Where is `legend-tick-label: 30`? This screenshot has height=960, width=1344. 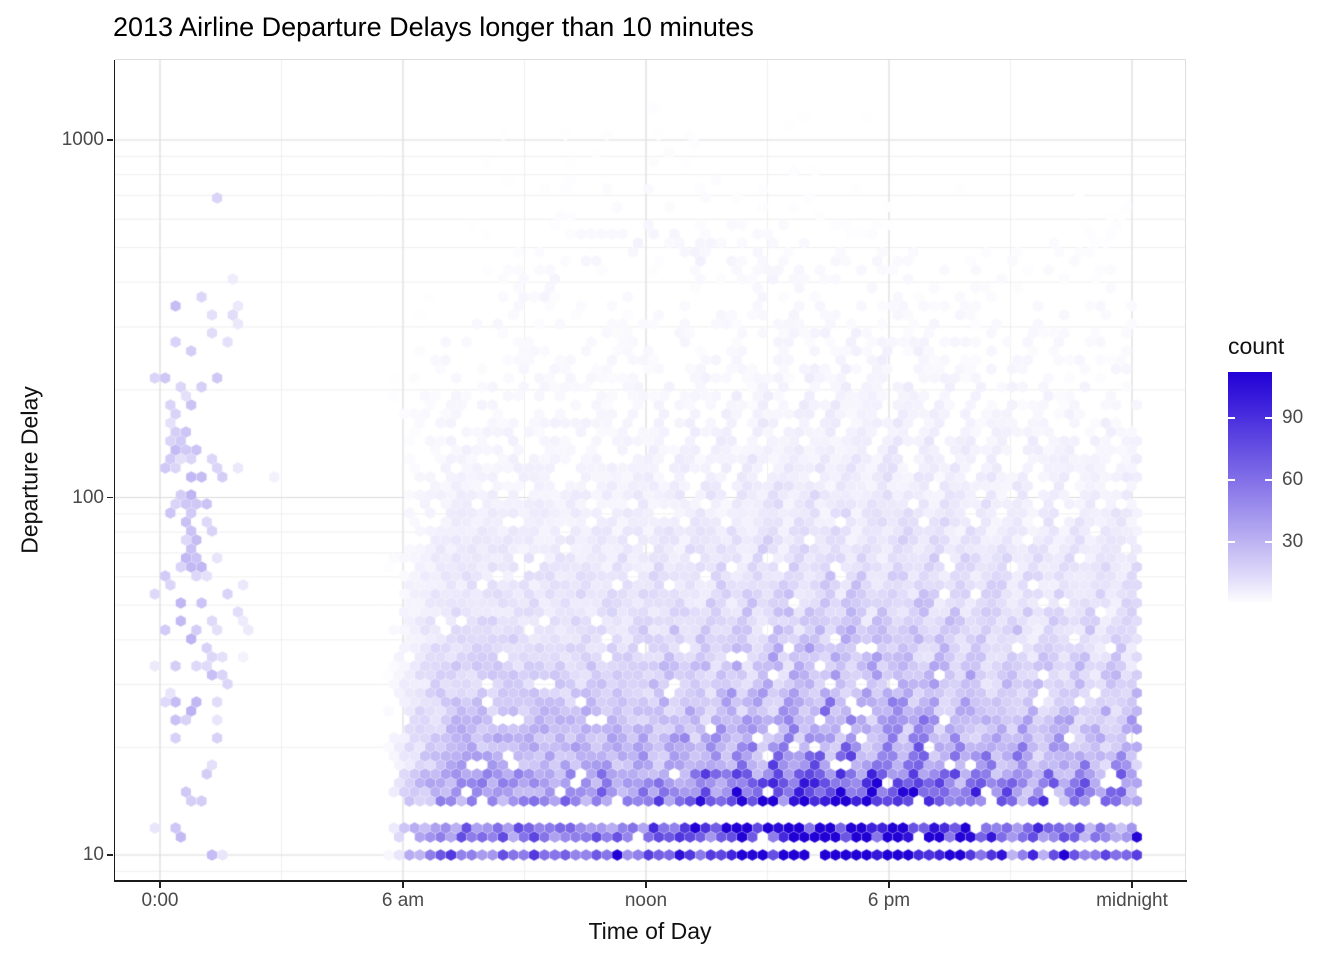
legend-tick-label: 30 is located at coordinates (1293, 541).